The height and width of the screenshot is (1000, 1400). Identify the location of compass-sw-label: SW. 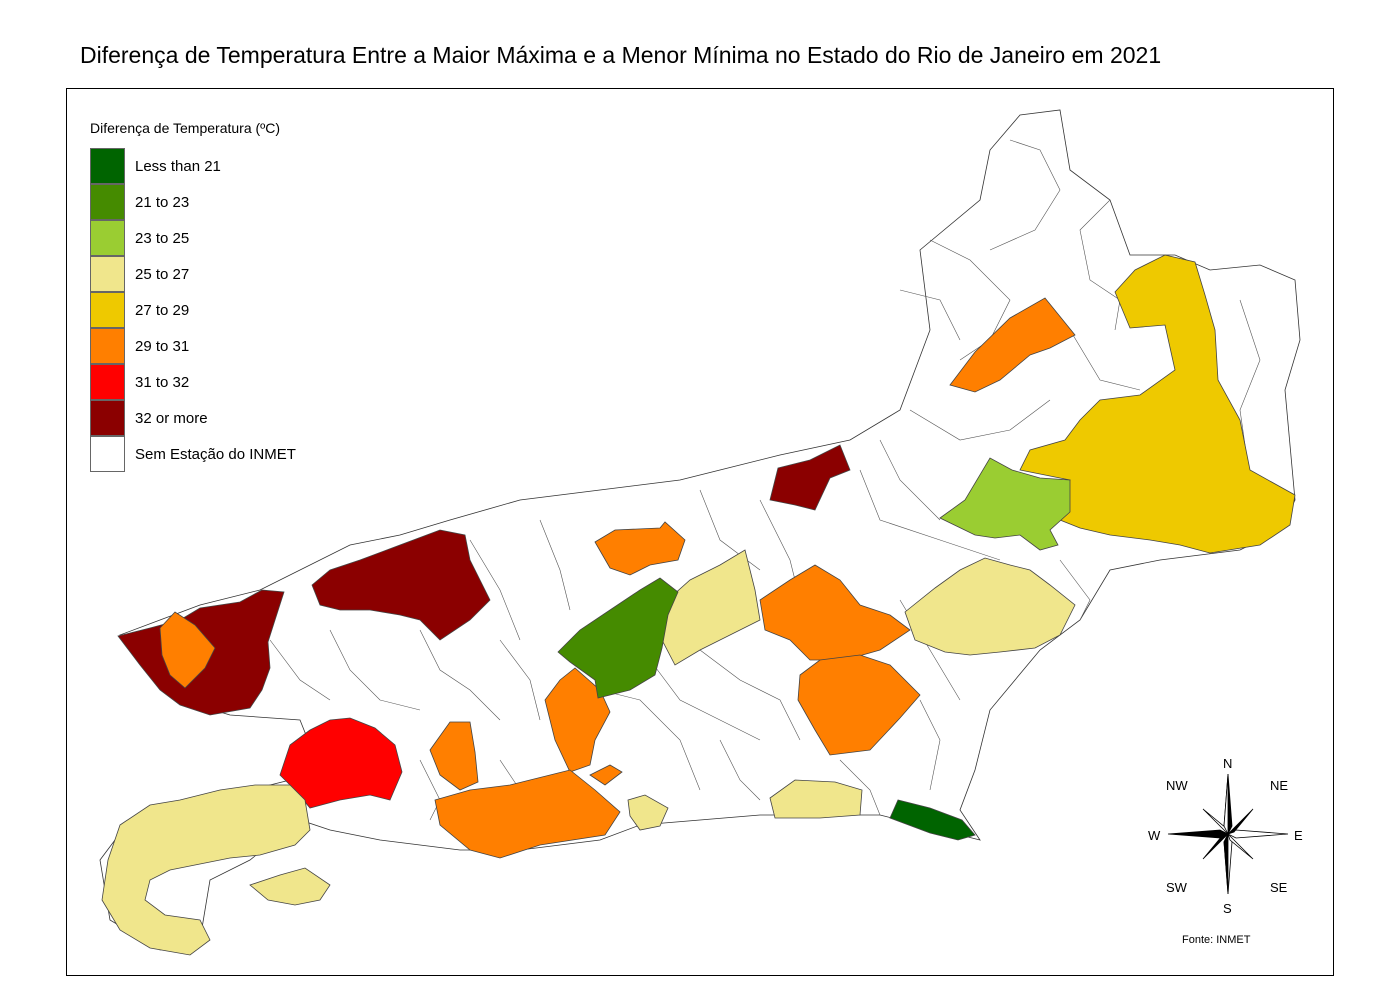
(1176, 887).